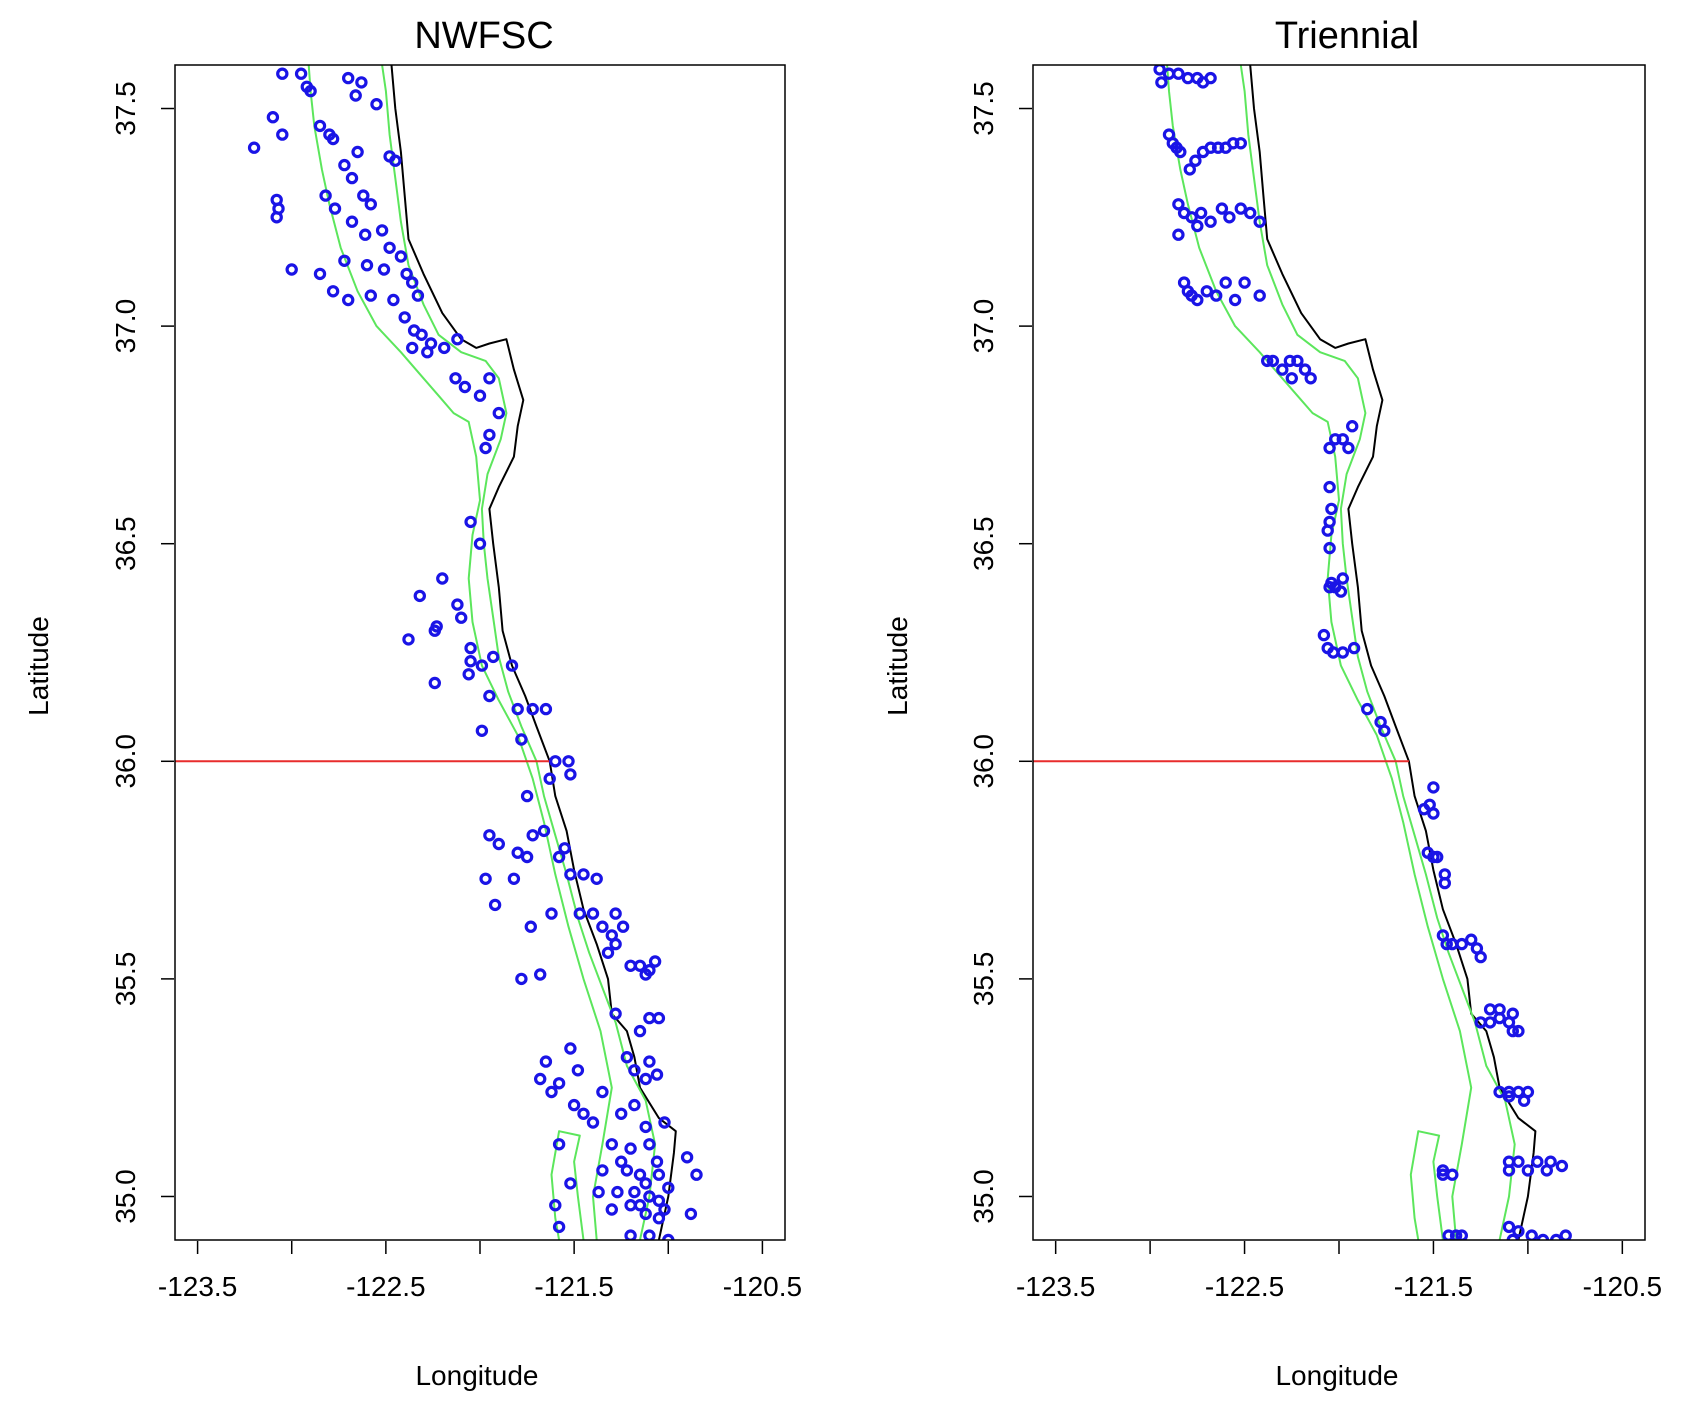  Describe the element at coordinates (897, 666) in the screenshot. I see `y-axis-label-triennial: Latitude` at that location.